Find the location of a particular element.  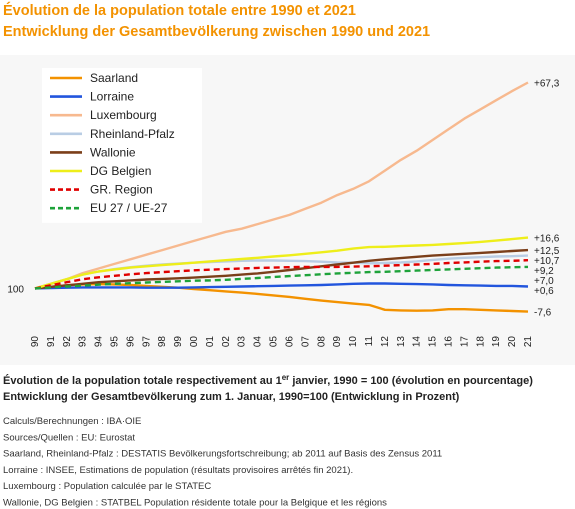

x-tick-label: 90 is located at coordinates (35, 342).